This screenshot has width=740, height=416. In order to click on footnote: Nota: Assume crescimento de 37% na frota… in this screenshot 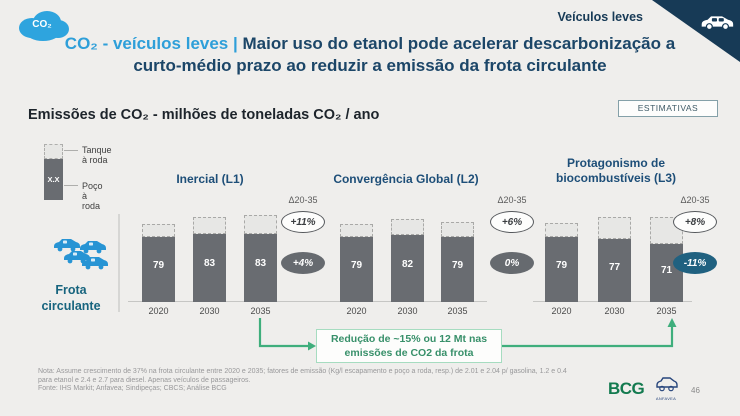, I will do `click(318, 381)`.